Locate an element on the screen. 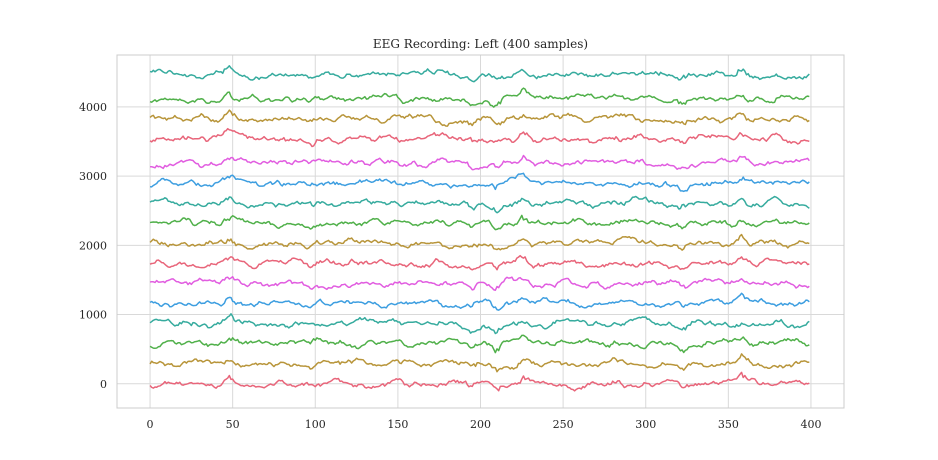  x-tick-label: 400 is located at coordinates (810, 424).